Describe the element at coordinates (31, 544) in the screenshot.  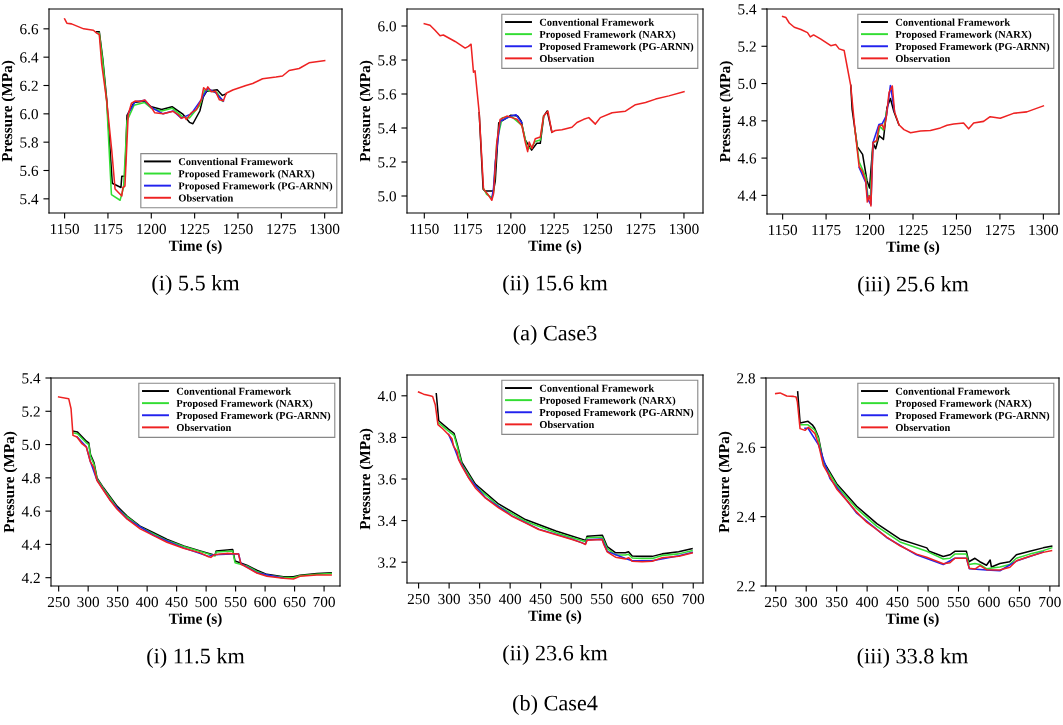
I see `y-tick-label: 4.4` at that location.